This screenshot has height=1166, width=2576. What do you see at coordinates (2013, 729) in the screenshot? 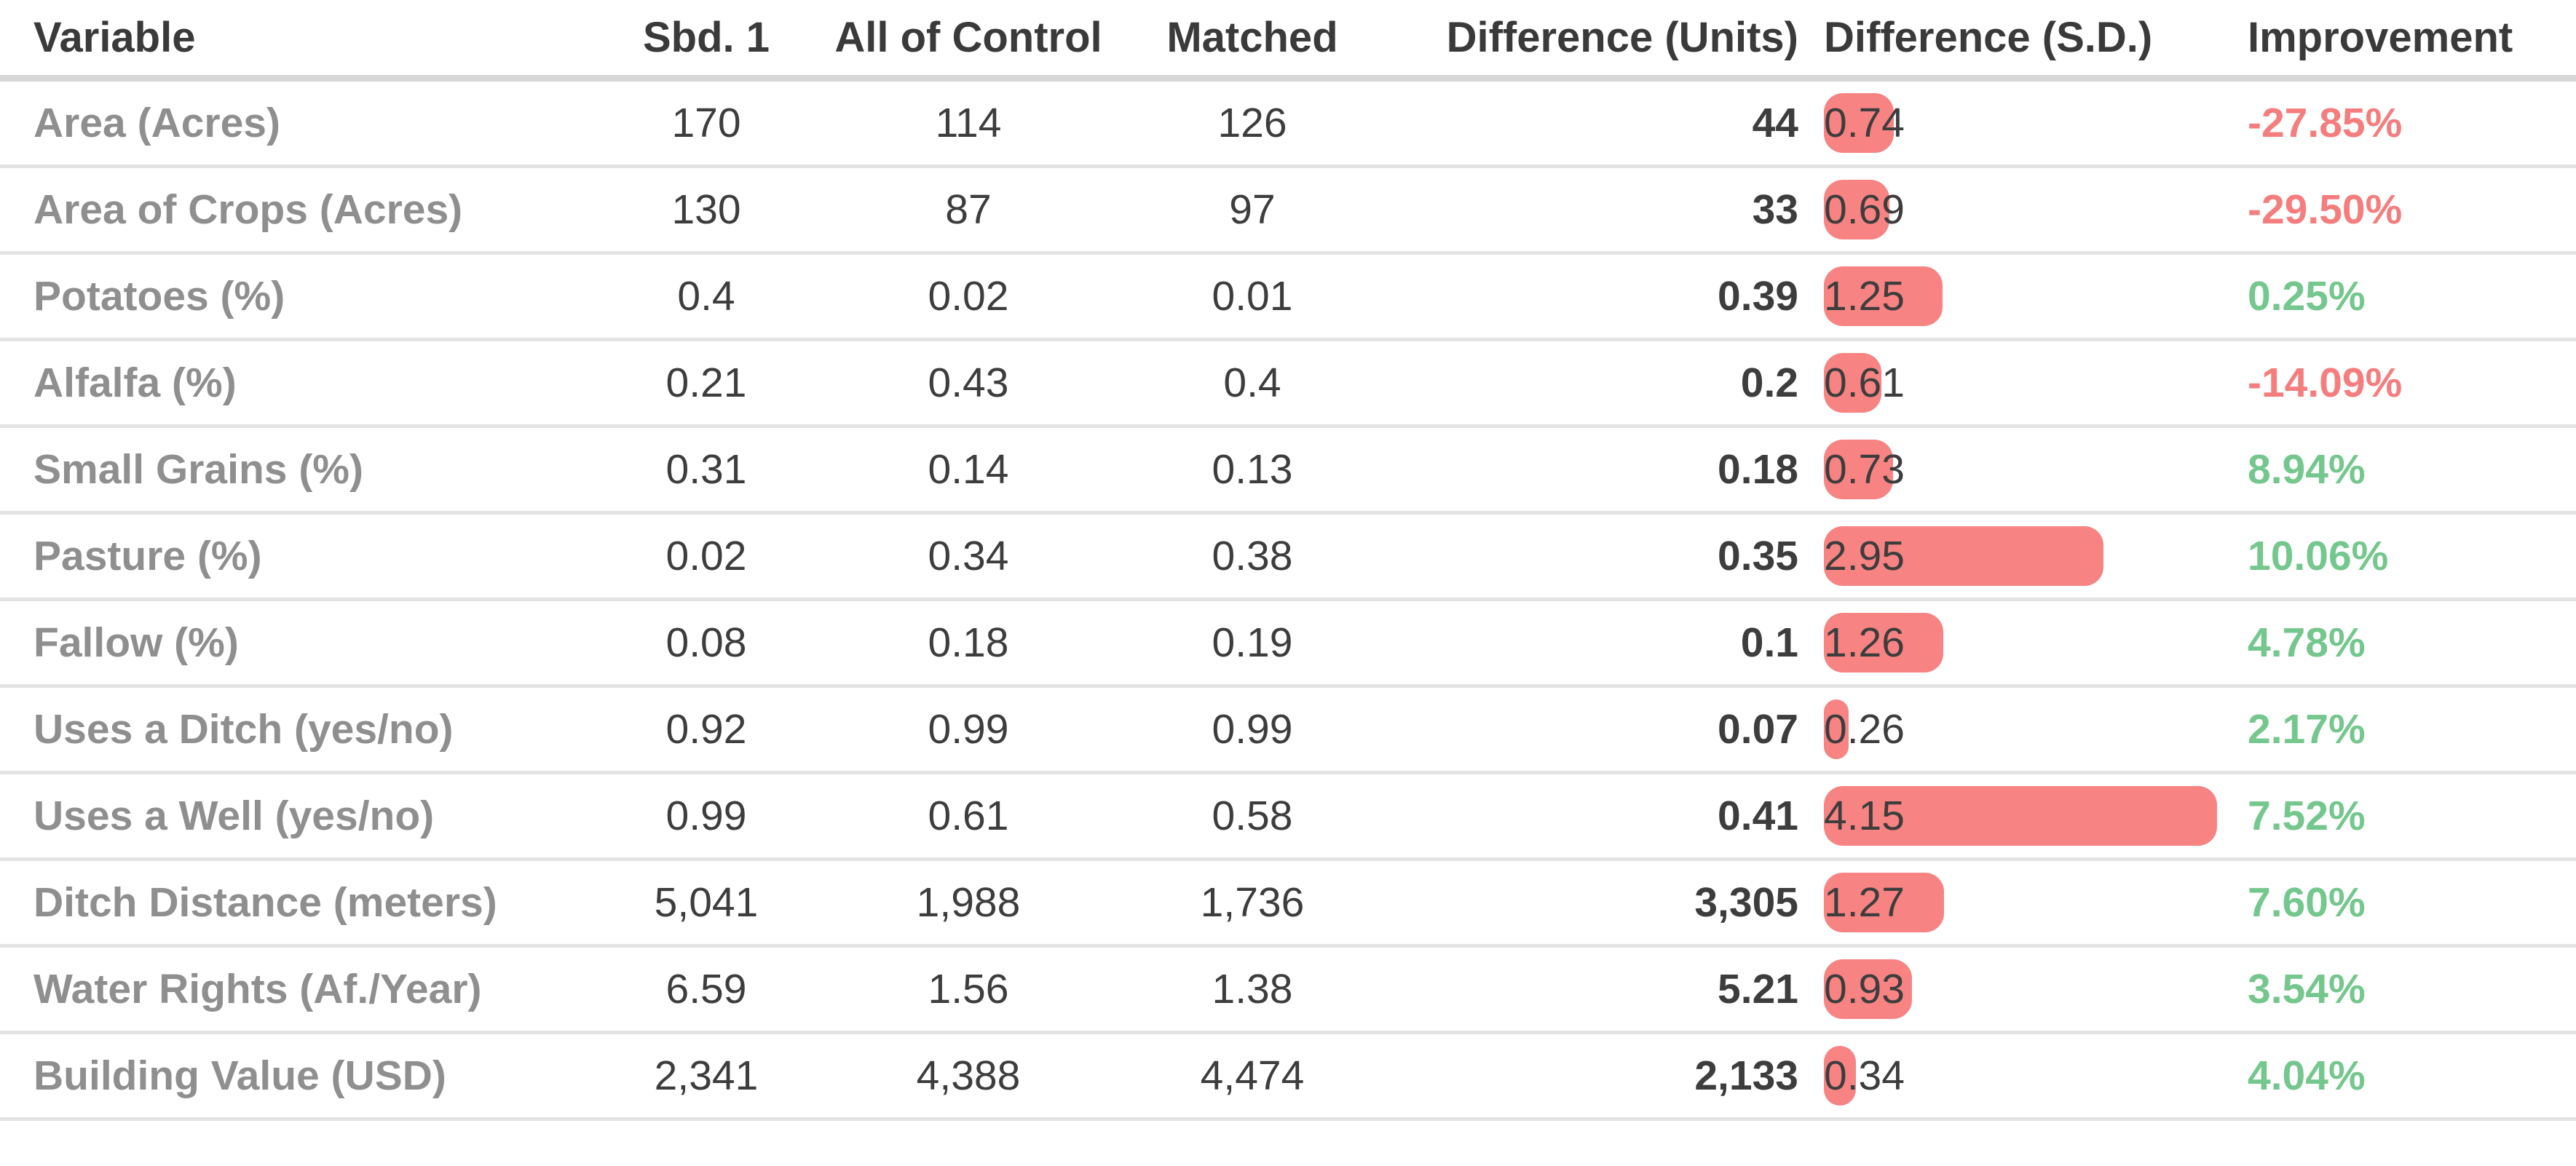
I see `difference-sd-cell: 0.26` at bounding box center [2013, 729].